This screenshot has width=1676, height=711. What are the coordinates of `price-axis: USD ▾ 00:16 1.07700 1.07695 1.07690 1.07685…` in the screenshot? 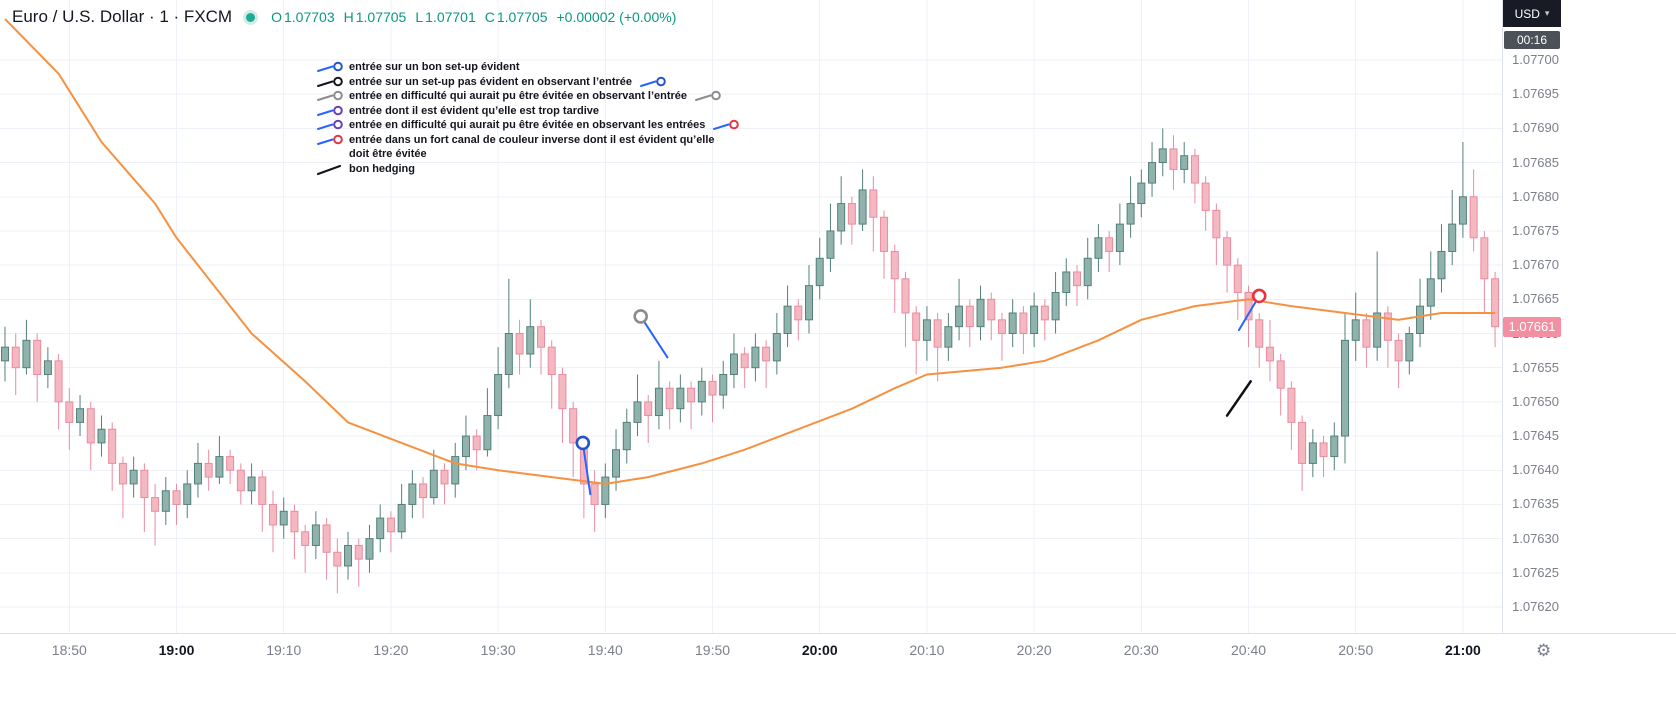 It's located at (1589, 316).